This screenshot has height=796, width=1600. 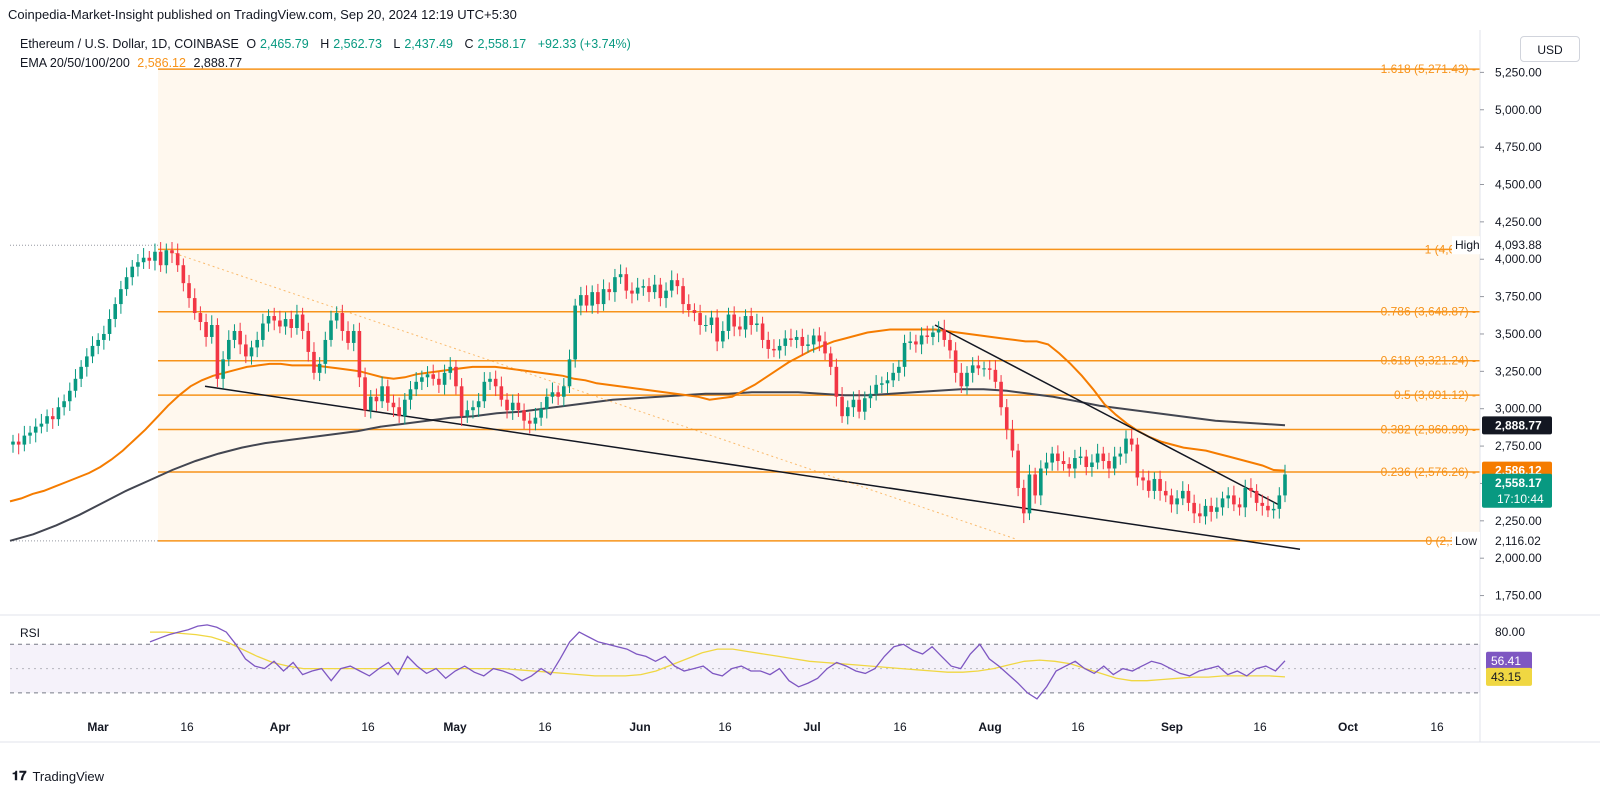 I want to click on descending-trendline, so click(x=1106, y=415).